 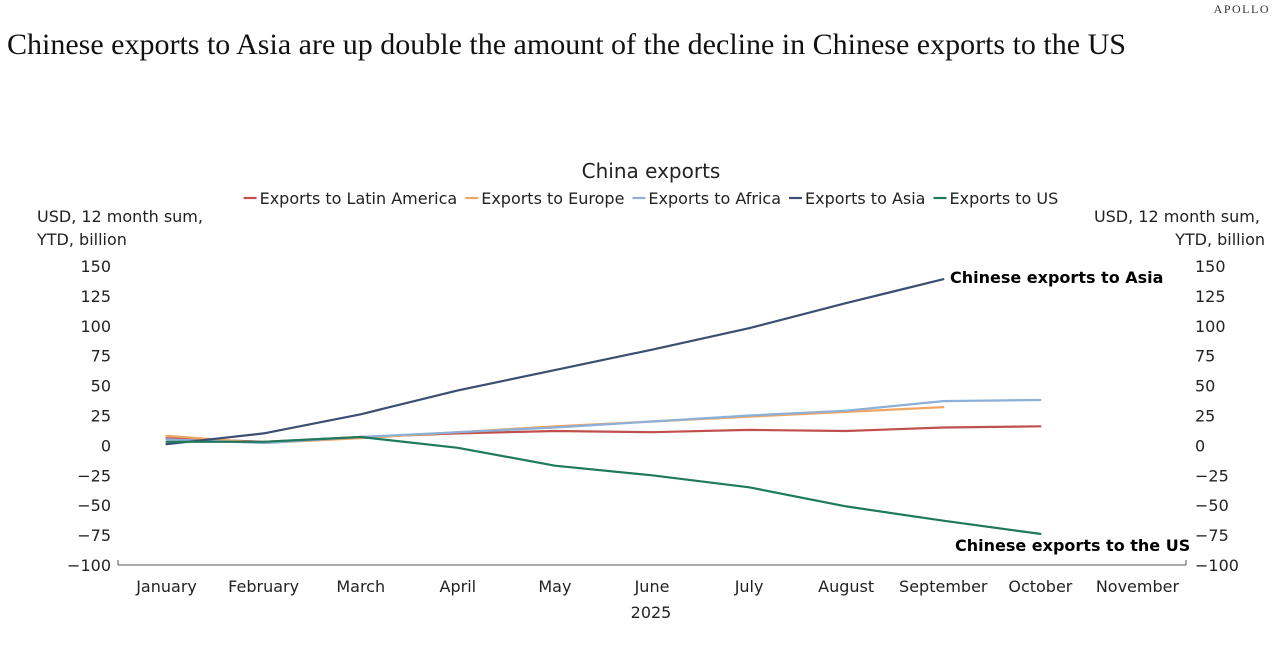 What do you see at coordinates (89, 416) in the screenshot?
I see `y-axis-ticks-left: 150 125 100 75 50 25 0 −25 −50 −75 −100` at bounding box center [89, 416].